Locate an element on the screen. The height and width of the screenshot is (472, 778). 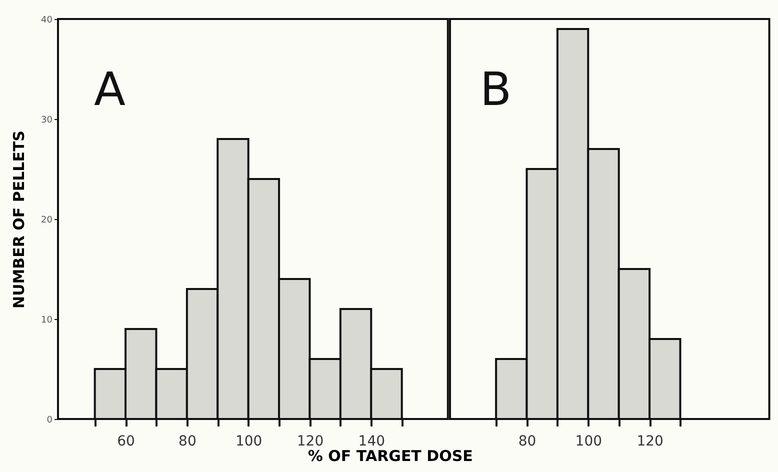
y-axis-title: NUMBER OF PELLETS is located at coordinates (19, 219).